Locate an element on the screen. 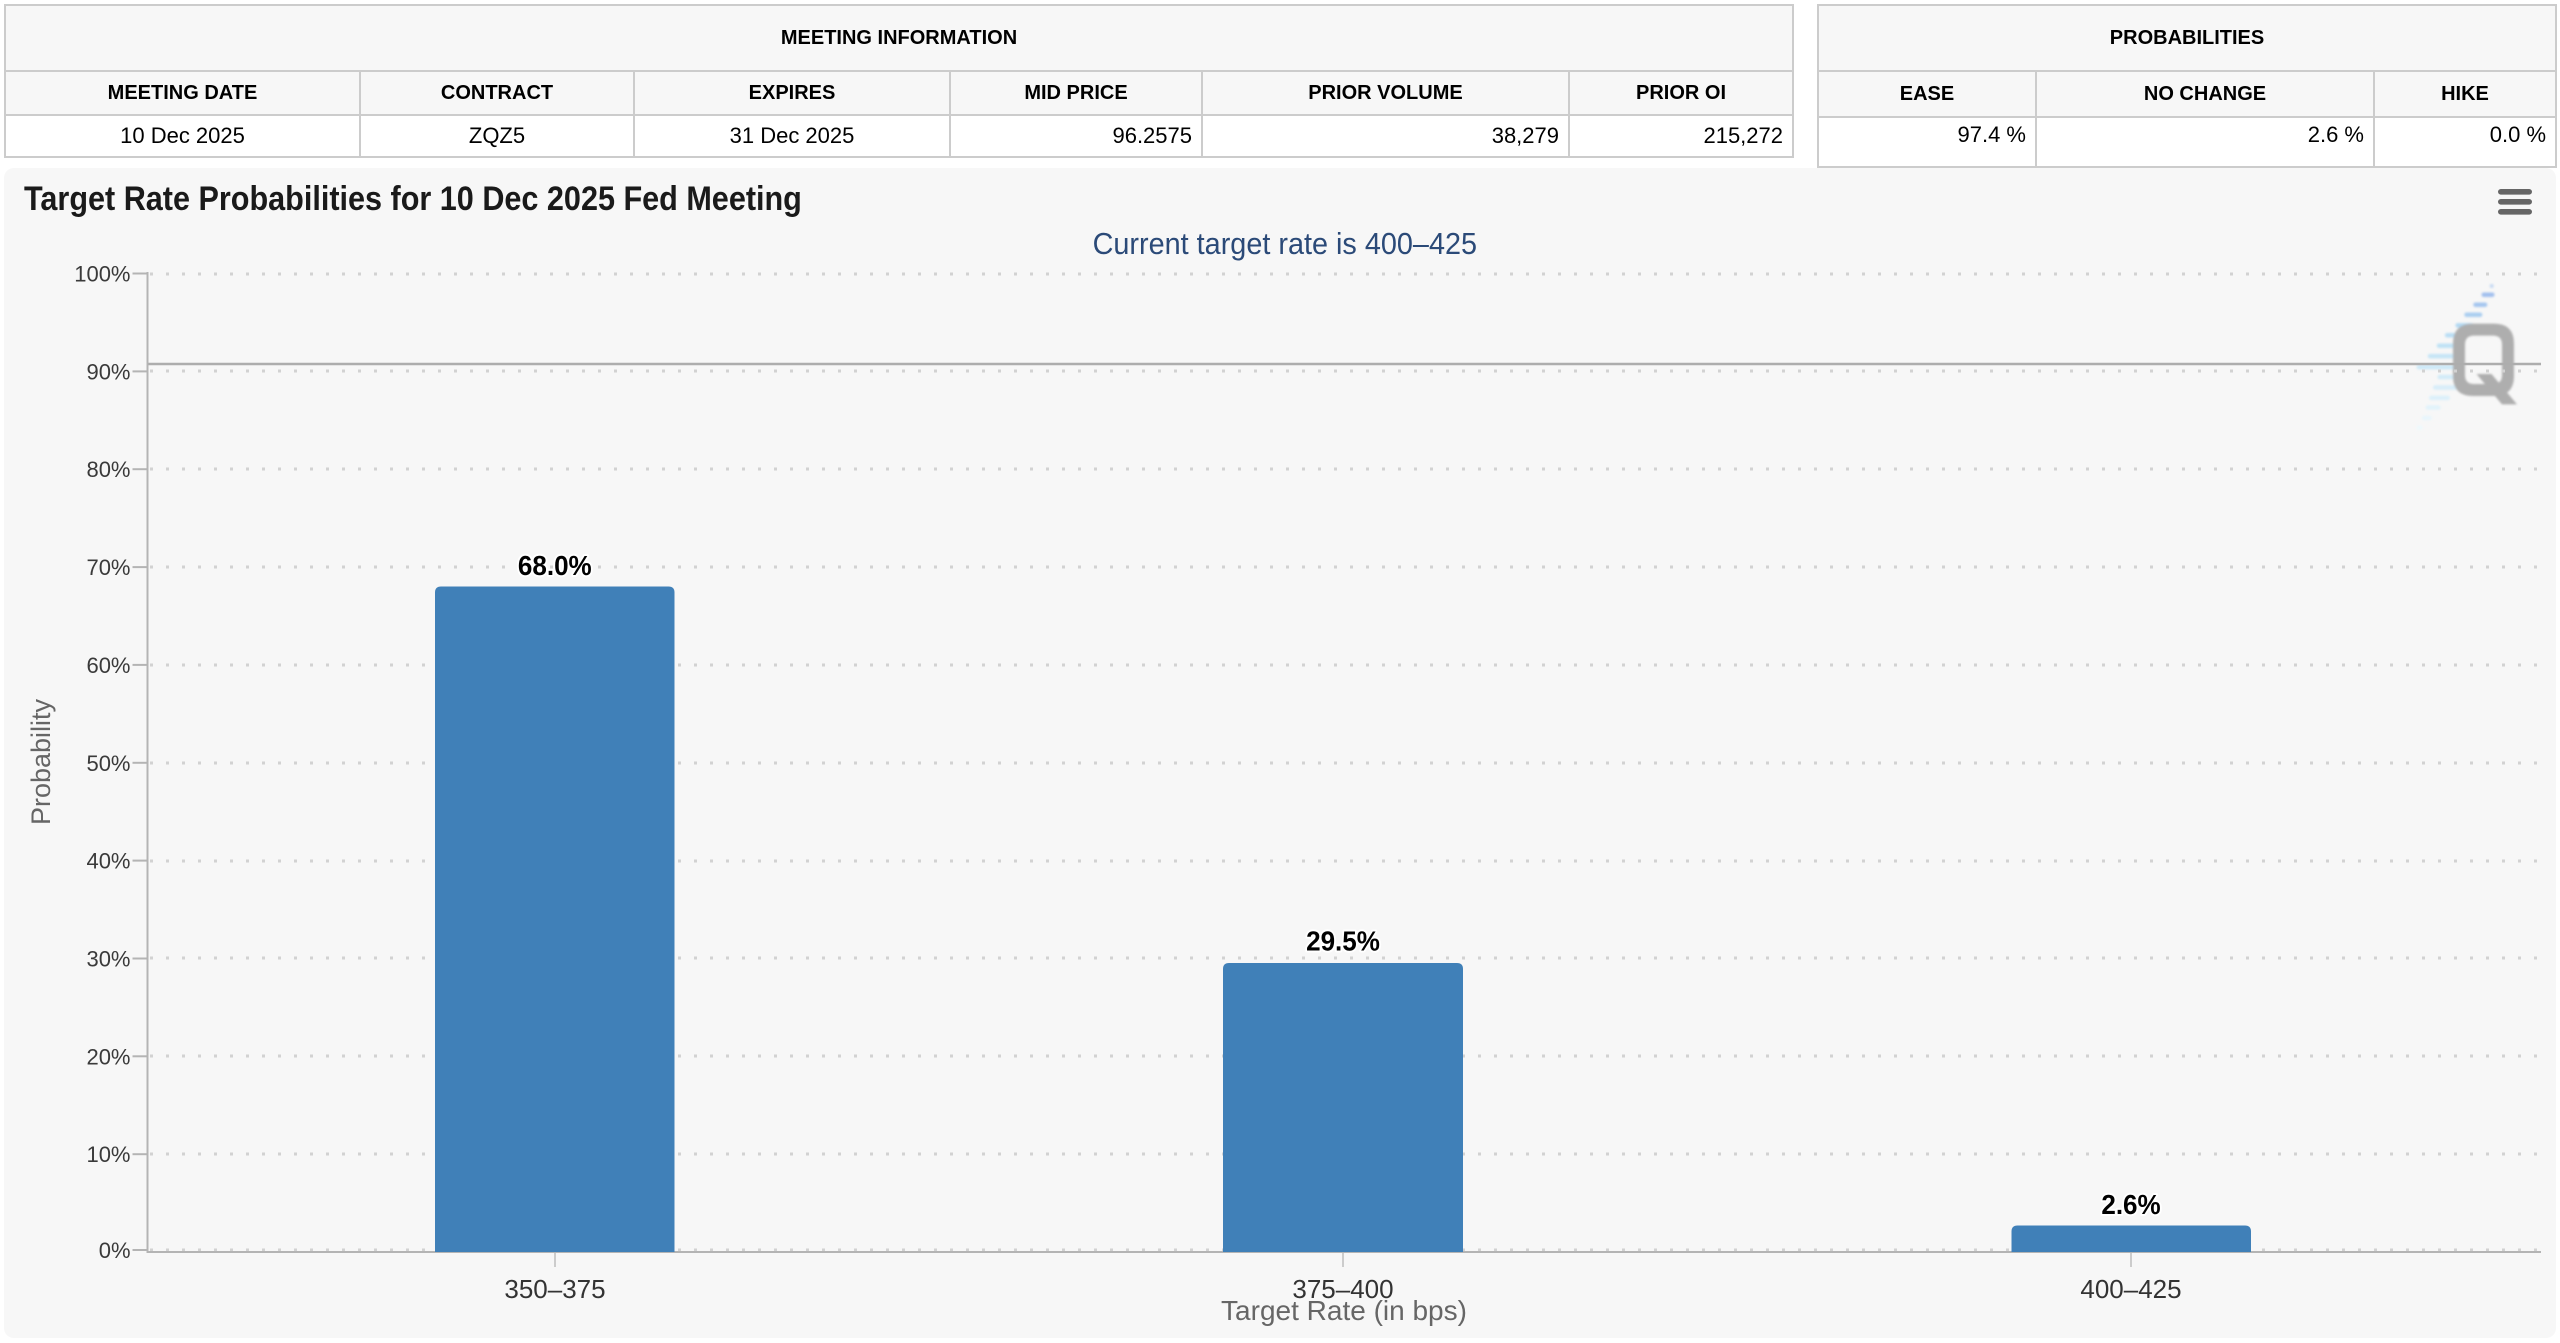 The width and height of the screenshot is (2560, 1343). svg-text: 2.6% is located at coordinates (2130, 1204).